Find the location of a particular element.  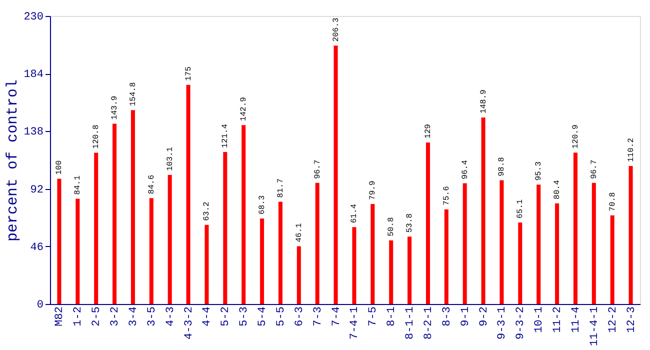

data-label: 148.9 is located at coordinates (483, 101).